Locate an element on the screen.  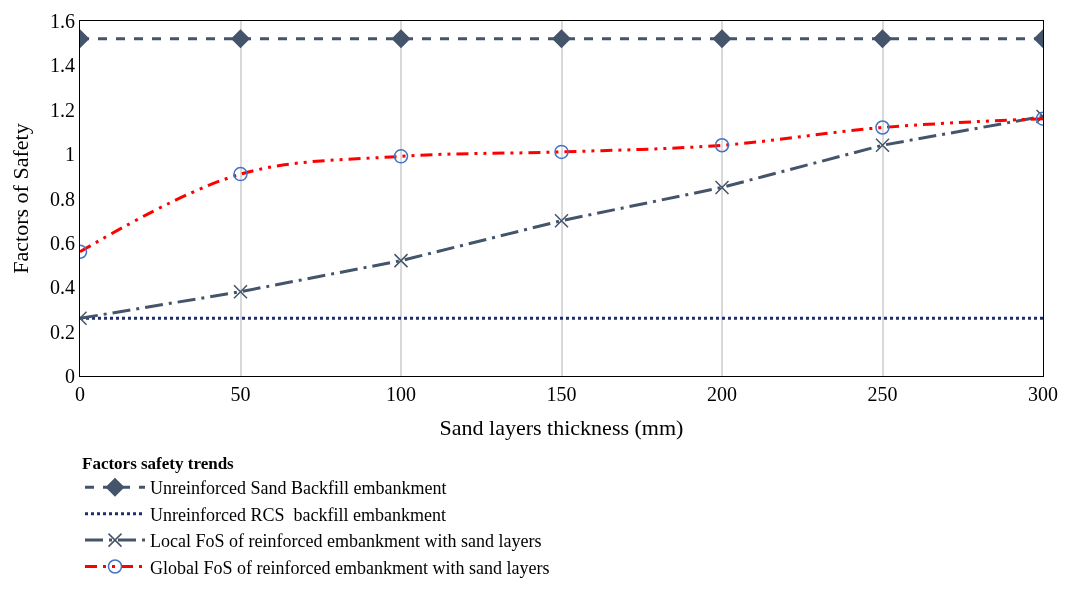
y-tick-label: 1.4 is located at coordinates (62, 65).